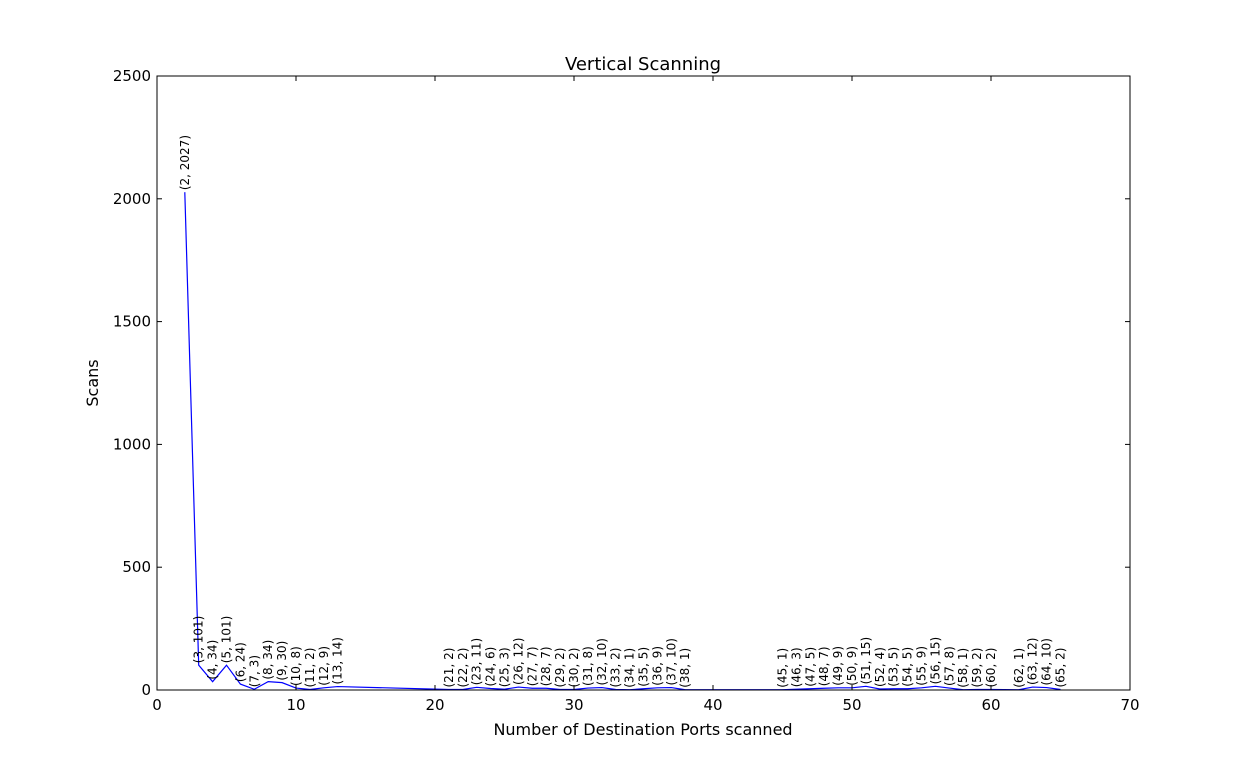  What do you see at coordinates (132, 444) in the screenshot?
I see `y-tick-label: 1000` at bounding box center [132, 444].